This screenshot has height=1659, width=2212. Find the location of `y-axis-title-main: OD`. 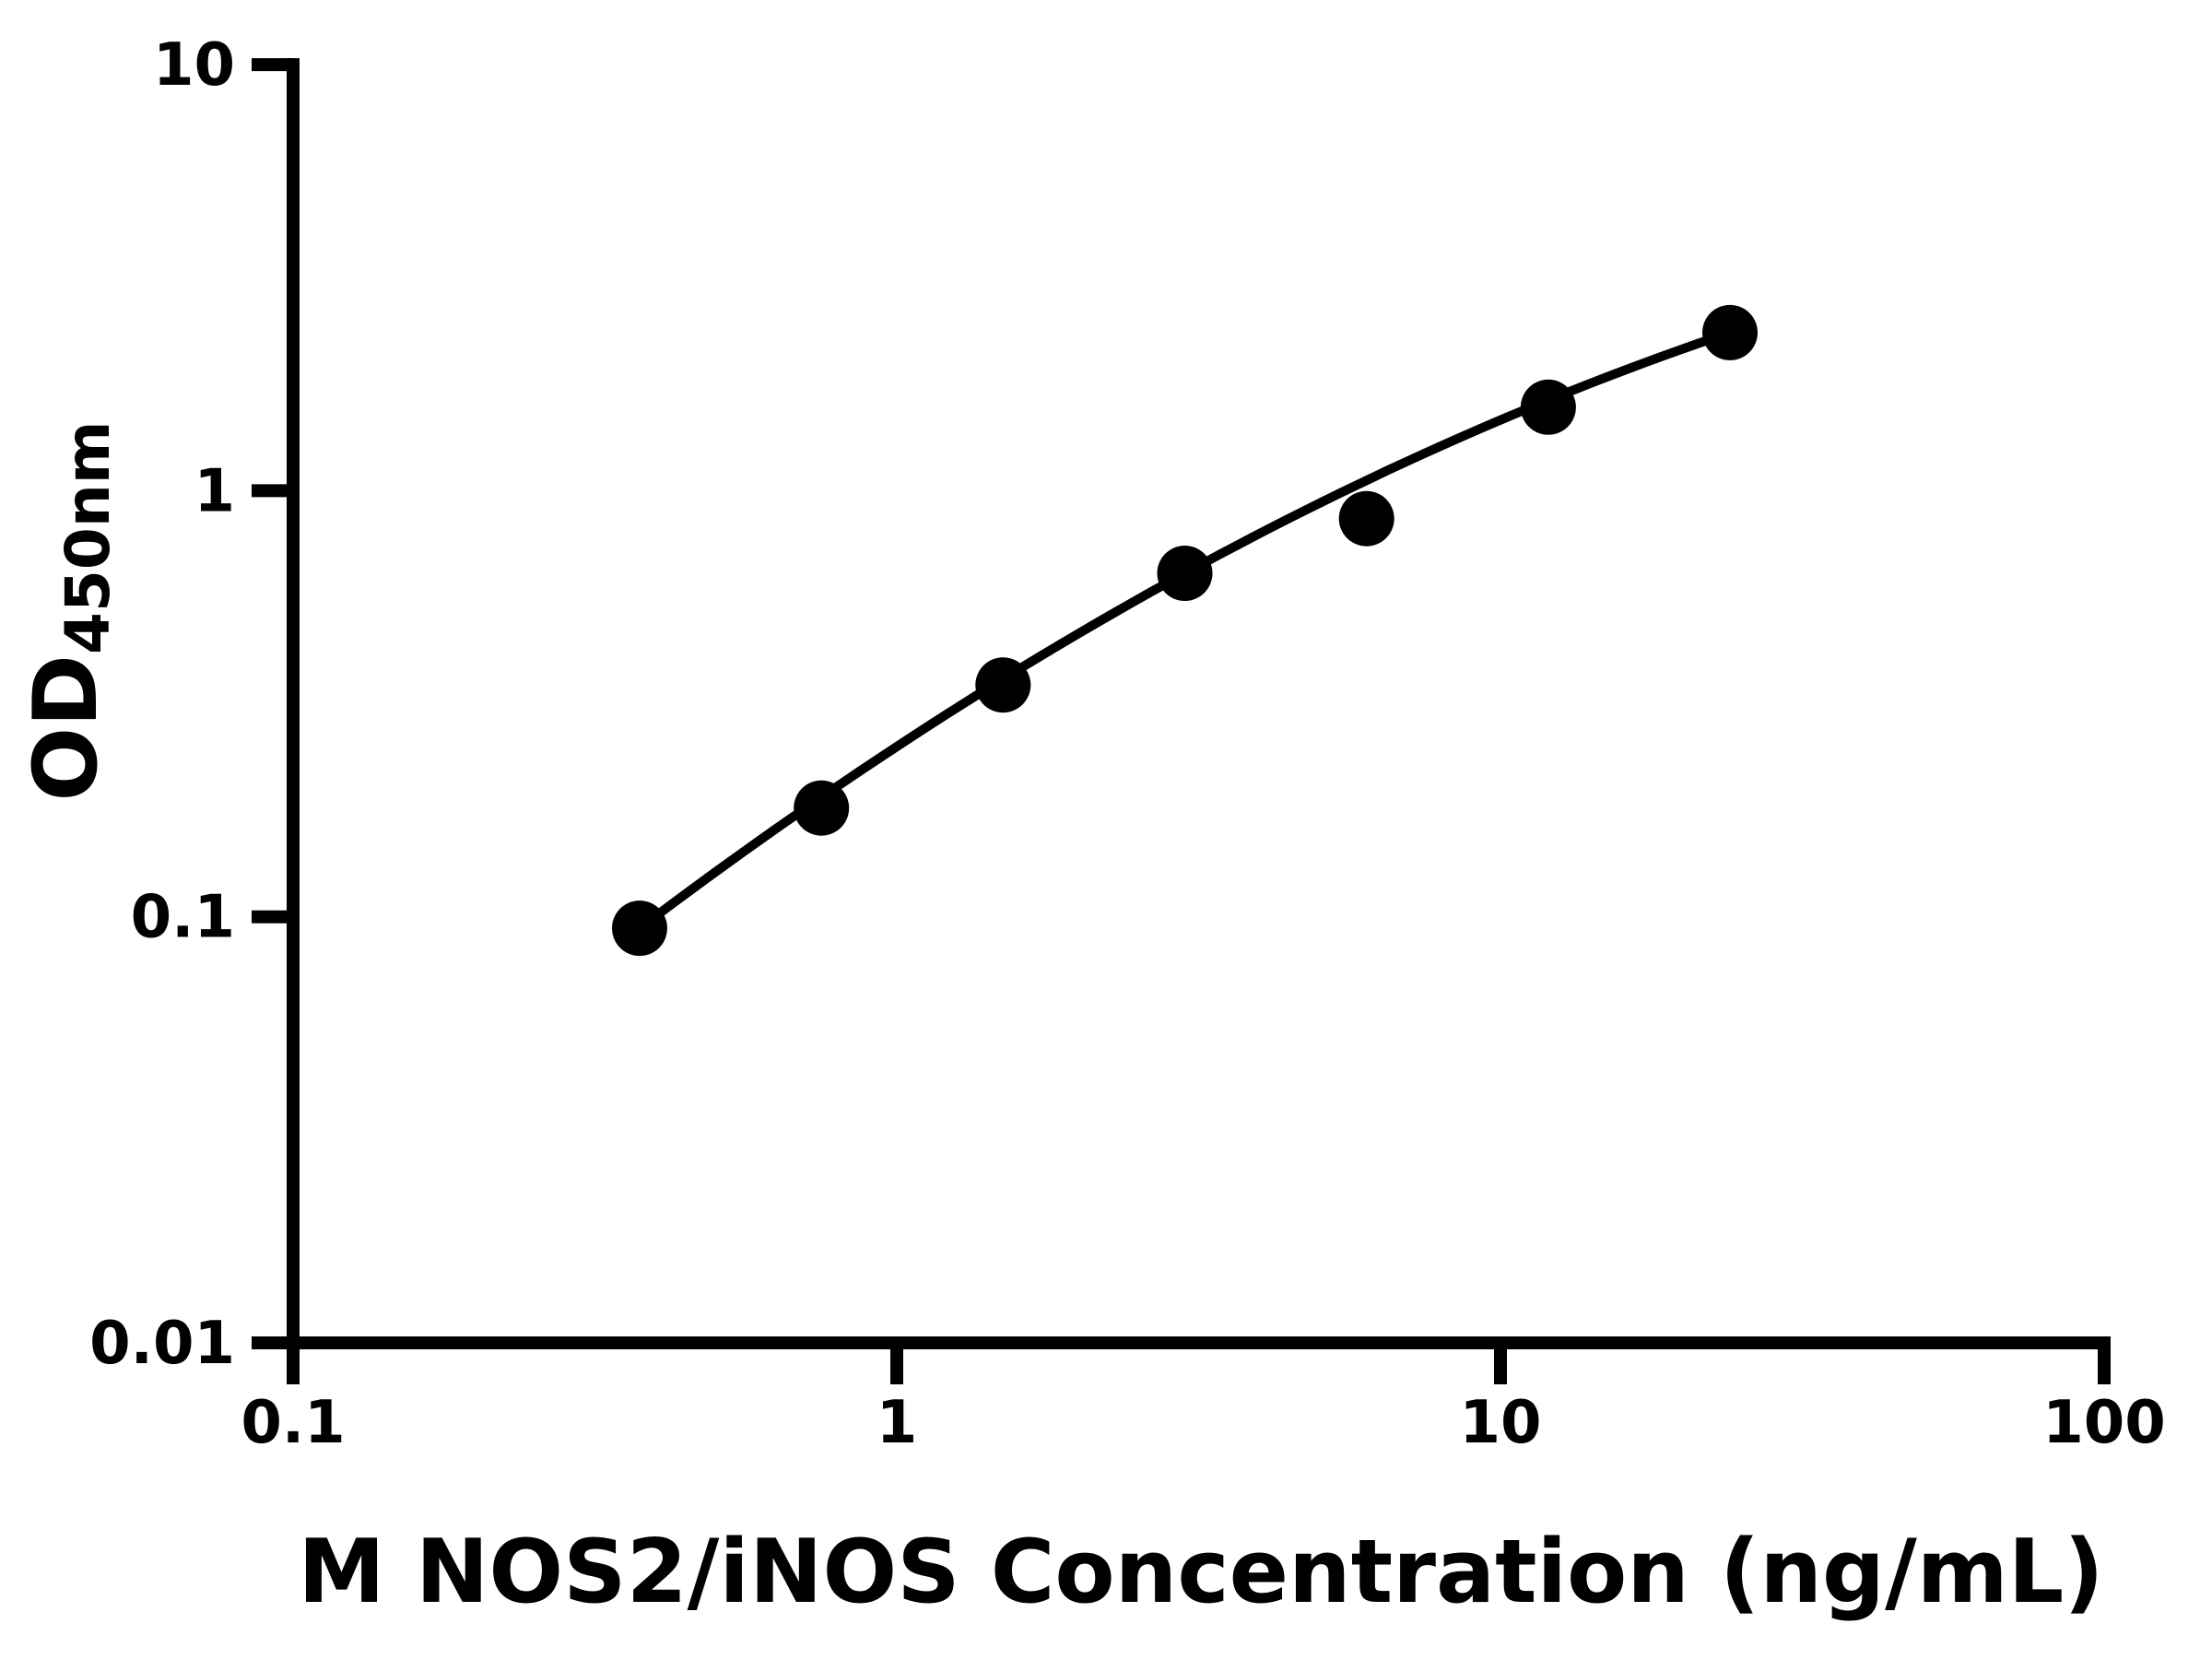

y-axis-title-main: OD is located at coordinates (66, 728).